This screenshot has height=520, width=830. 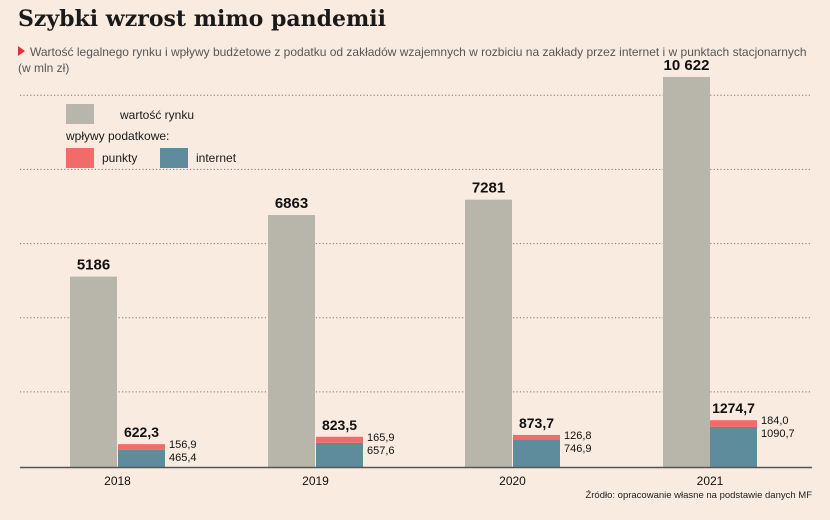 I want to click on tax-total-label: 622,3, so click(x=141, y=432).